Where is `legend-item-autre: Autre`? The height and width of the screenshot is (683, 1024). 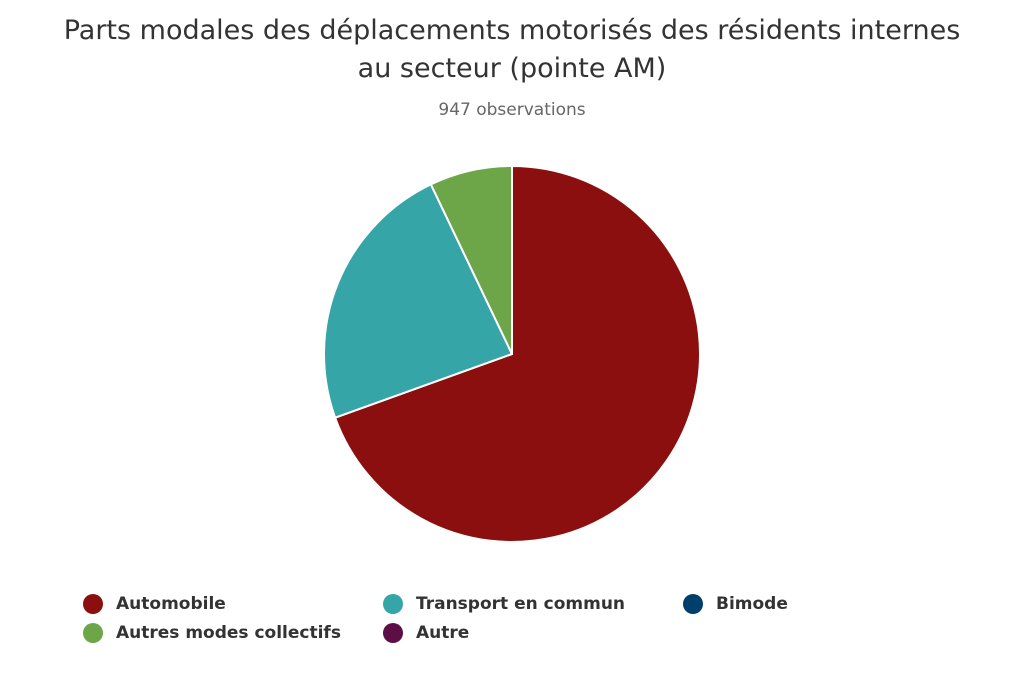 legend-item-autre: Autre is located at coordinates (426, 633).